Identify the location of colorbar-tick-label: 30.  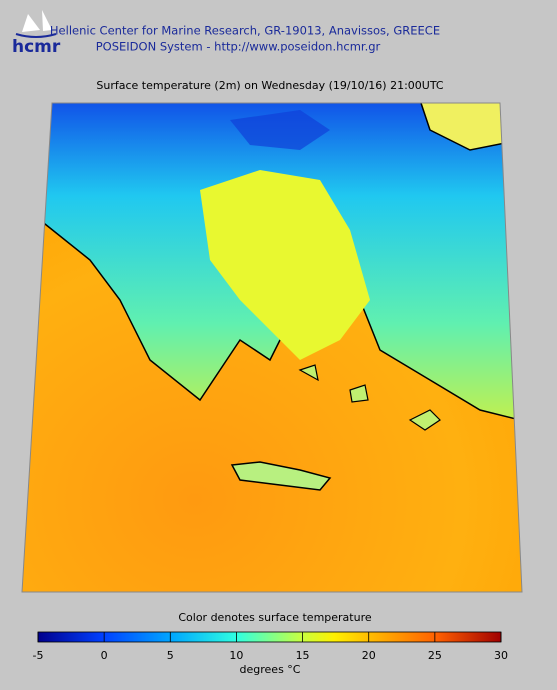
(501, 655).